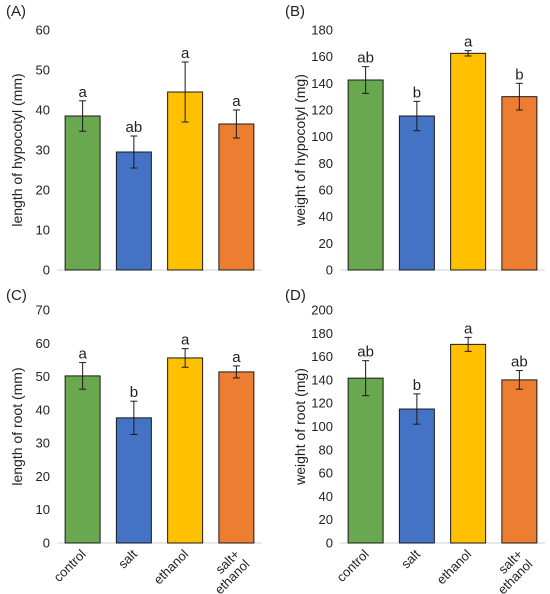 Image resolution: width=550 pixels, height=594 pixels. Describe the element at coordinates (17, 149) in the screenshot. I see `y-axis-label: length of hypocotyl (mm)` at that location.